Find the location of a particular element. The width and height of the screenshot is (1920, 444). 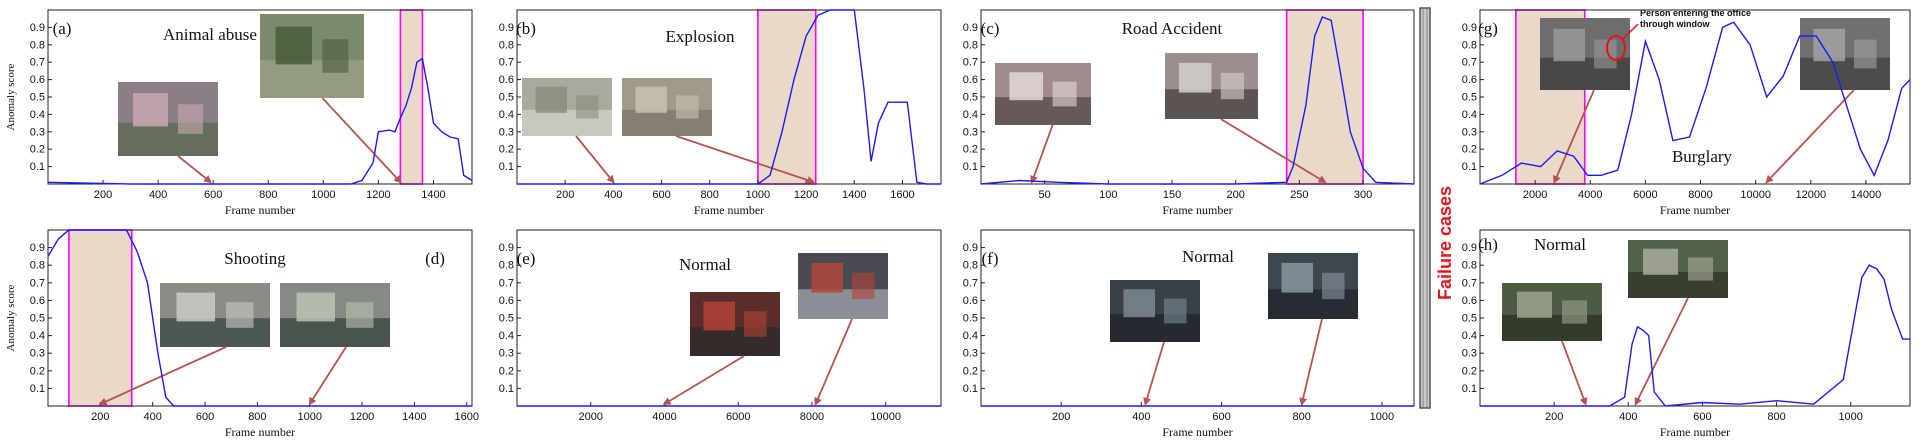

panel-tag: (a) is located at coordinates (62, 28).